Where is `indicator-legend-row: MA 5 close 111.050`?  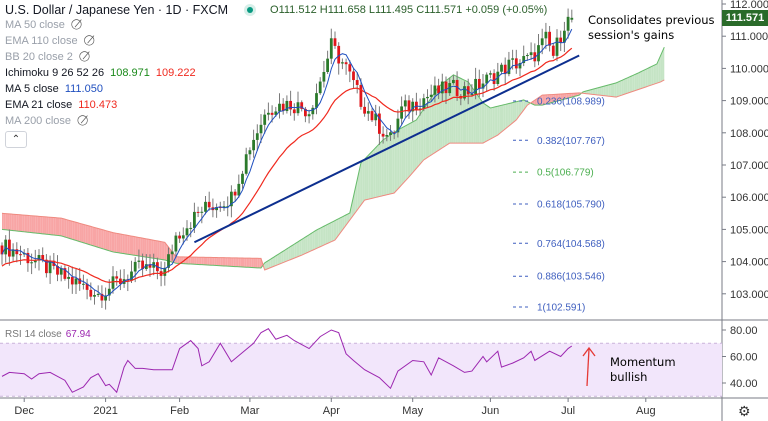
indicator-legend-row: MA 5 close 111.050 is located at coordinates (276, 89).